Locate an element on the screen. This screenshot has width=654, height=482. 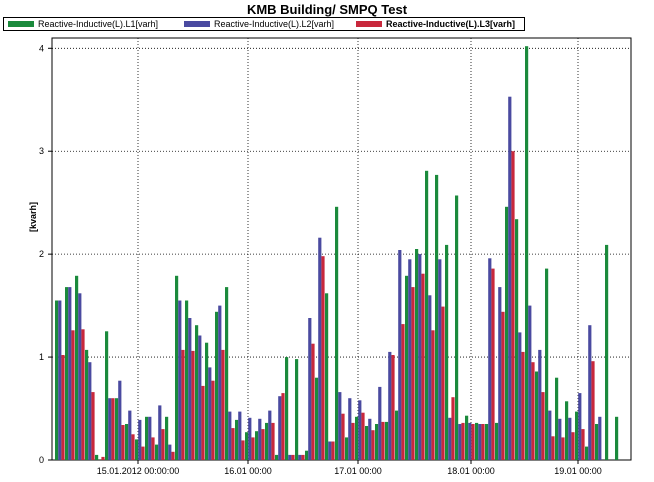
y-tick-label: 0 is located at coordinates (41, 460).